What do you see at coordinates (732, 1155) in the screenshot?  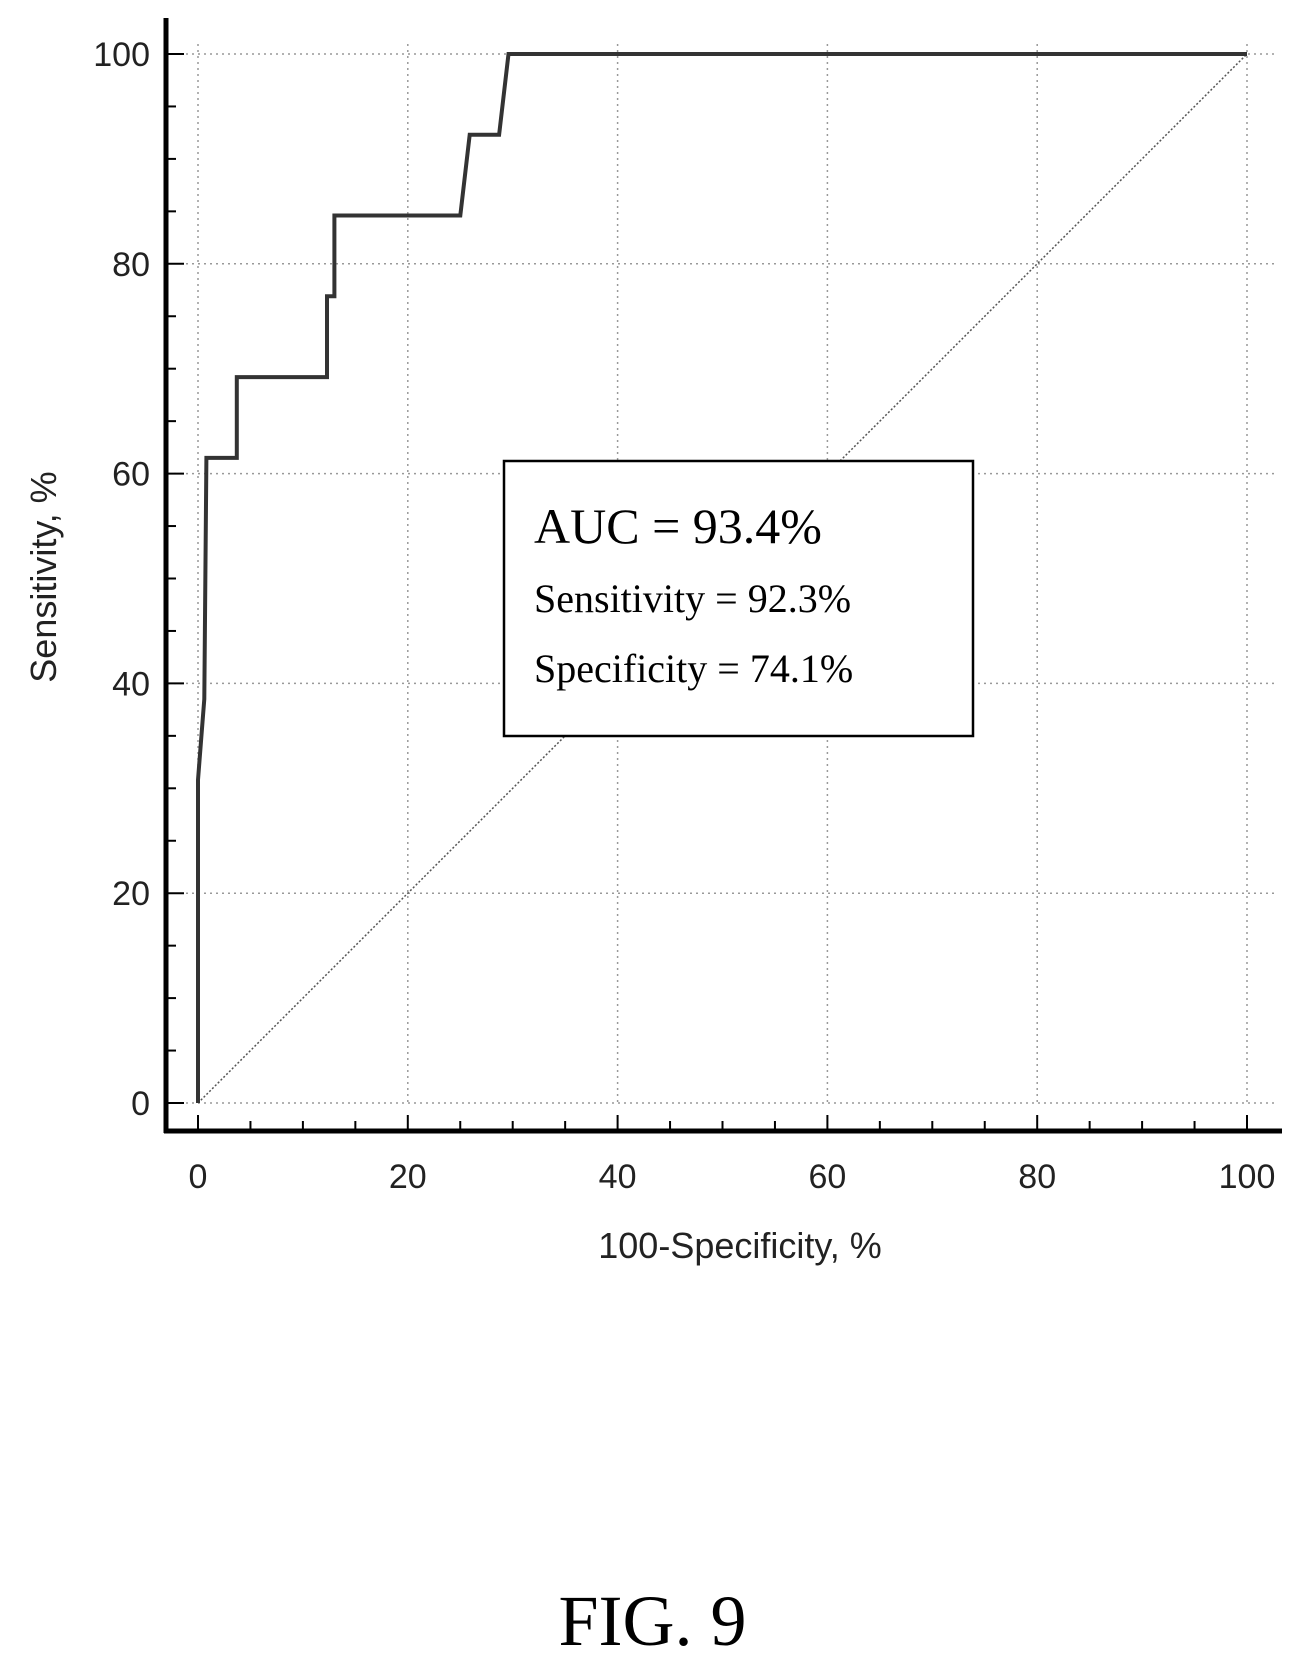 I see `x-axis-ticks: 0 20 40 60 80 100` at bounding box center [732, 1155].